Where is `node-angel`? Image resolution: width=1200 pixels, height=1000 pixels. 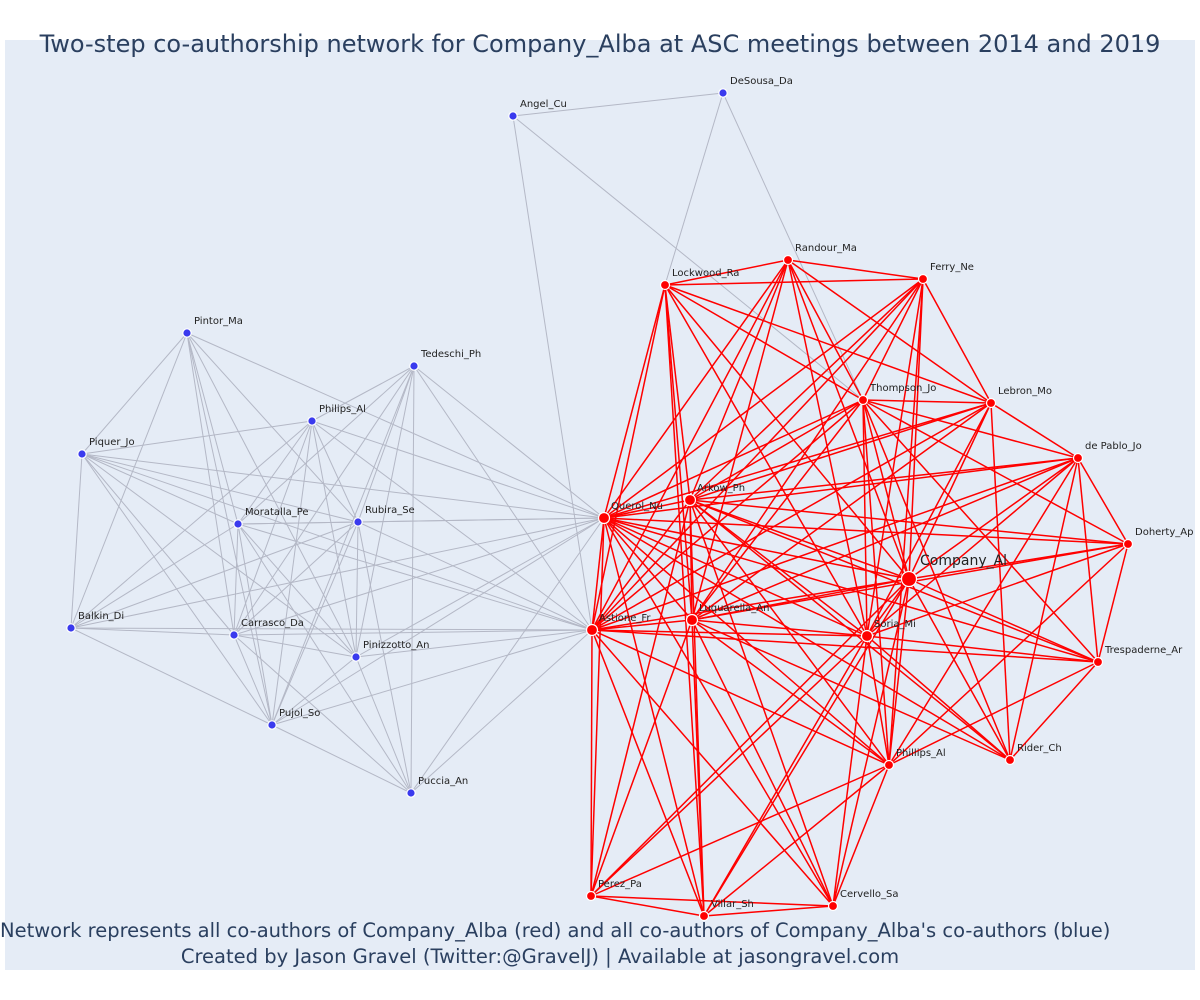
node-angel is located at coordinates (513, 116).